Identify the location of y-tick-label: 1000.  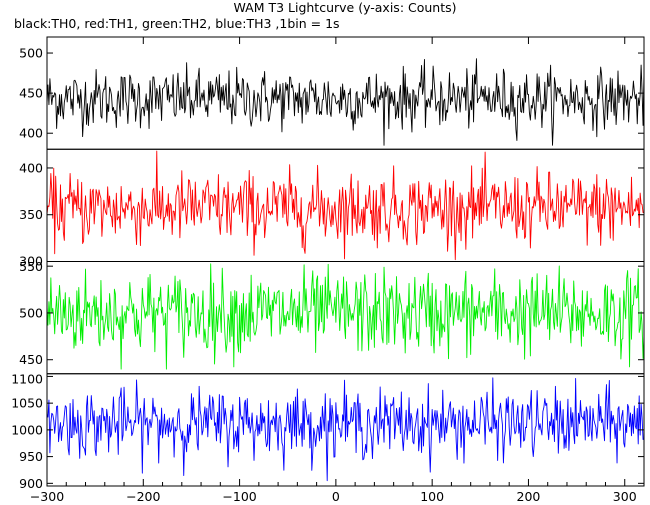
(27, 429).